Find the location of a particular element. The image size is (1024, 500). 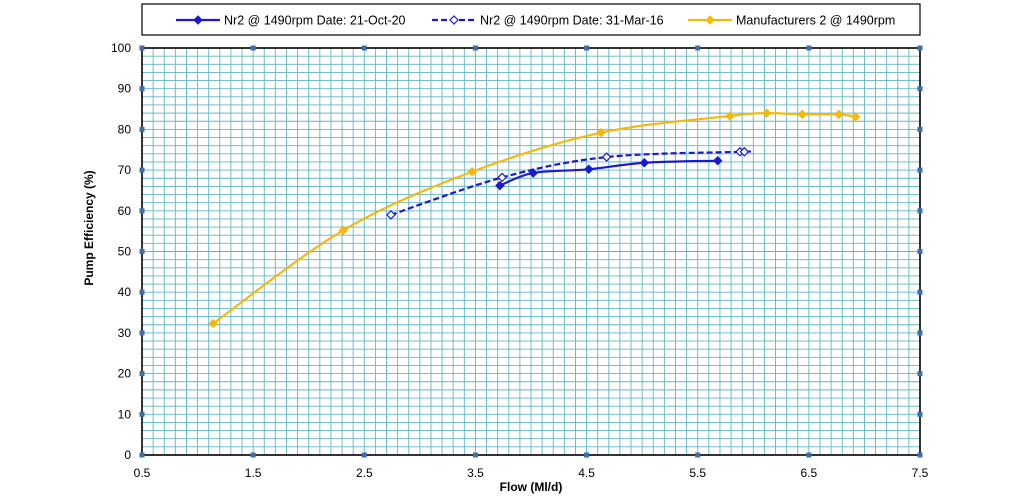

y-tick-label: 40 is located at coordinates (125, 292).